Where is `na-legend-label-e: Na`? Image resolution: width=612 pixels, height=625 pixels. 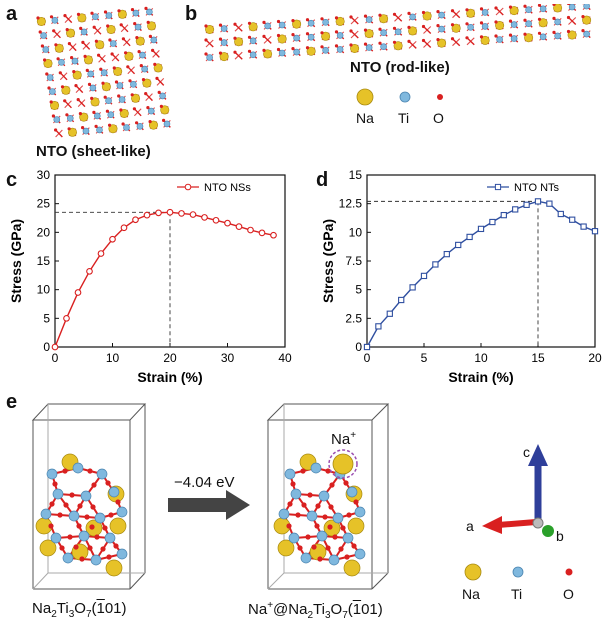
na-legend-label-e: Na is located at coordinates (471, 594).